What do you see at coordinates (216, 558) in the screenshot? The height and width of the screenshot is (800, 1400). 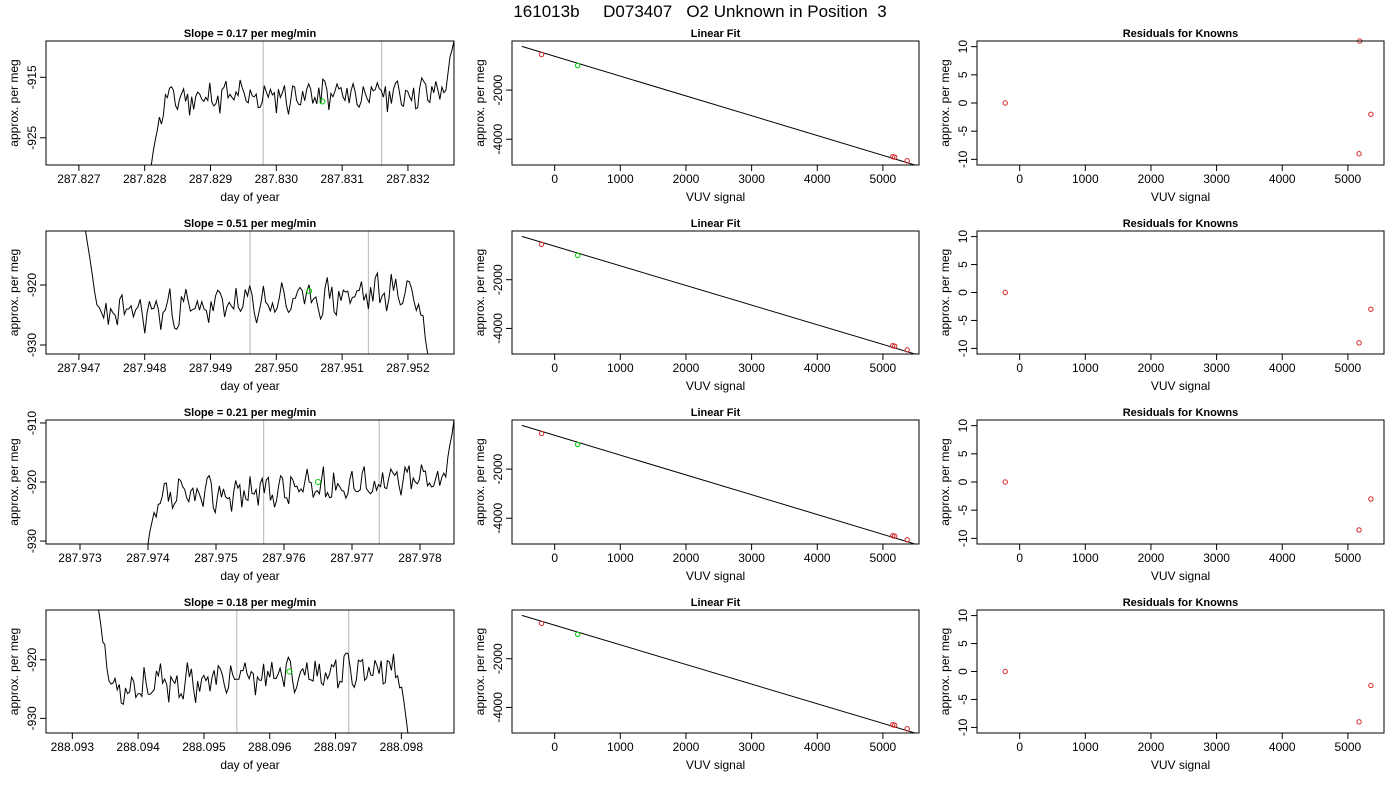 I see `x-tick-label: 287.975` at bounding box center [216, 558].